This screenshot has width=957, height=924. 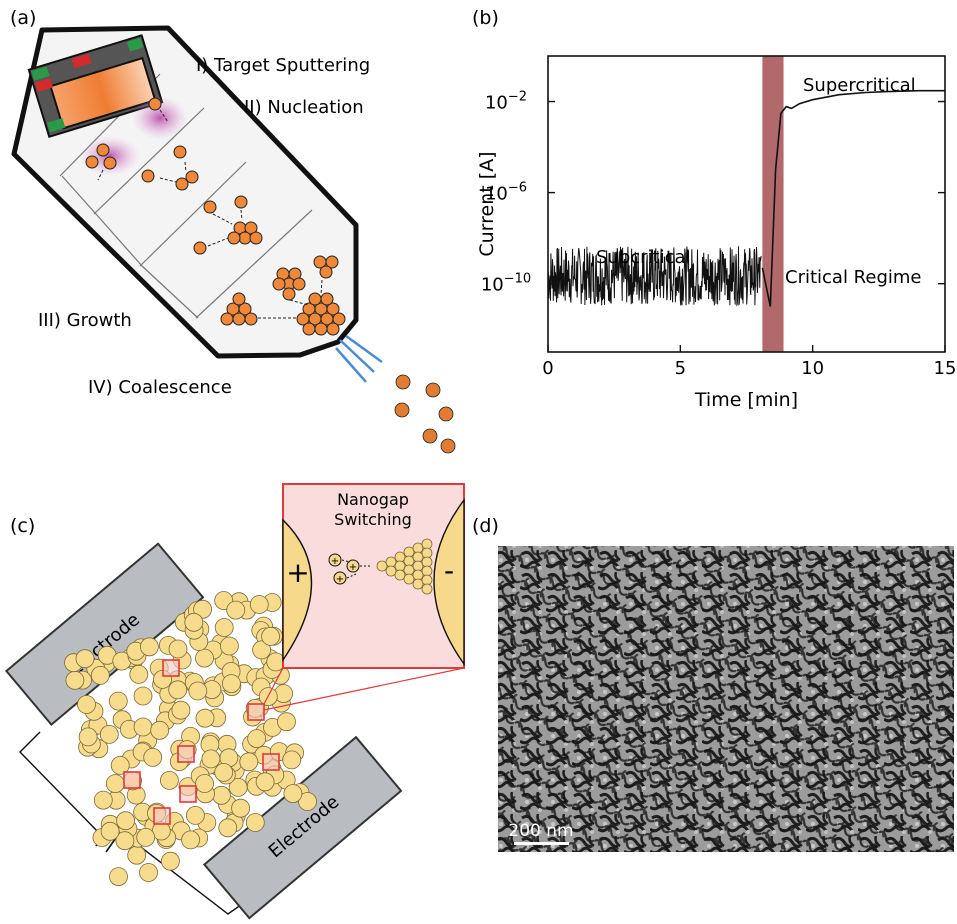 I want to click on growth-arrows, so click(x=210, y=214).